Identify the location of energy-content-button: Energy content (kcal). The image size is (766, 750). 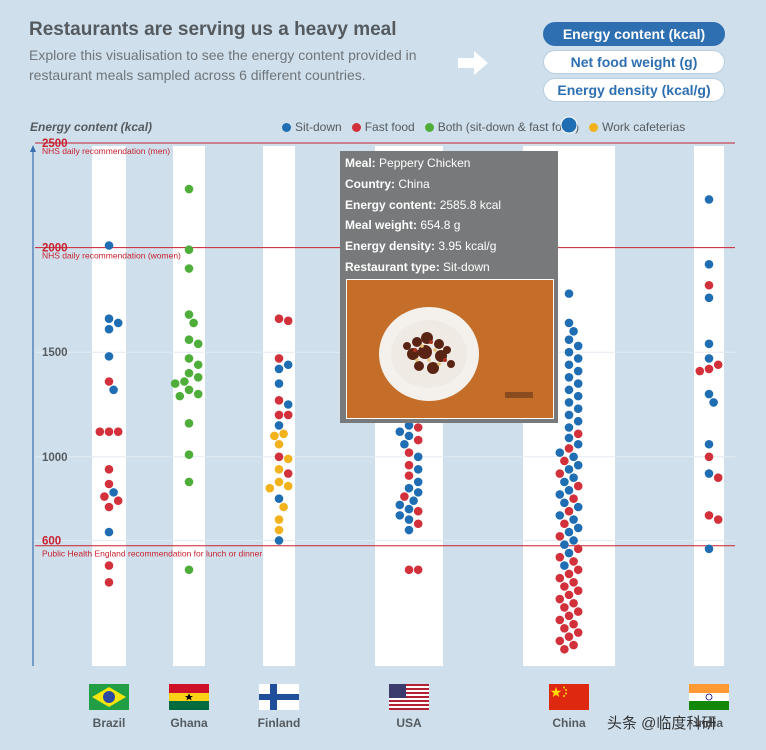
(634, 34).